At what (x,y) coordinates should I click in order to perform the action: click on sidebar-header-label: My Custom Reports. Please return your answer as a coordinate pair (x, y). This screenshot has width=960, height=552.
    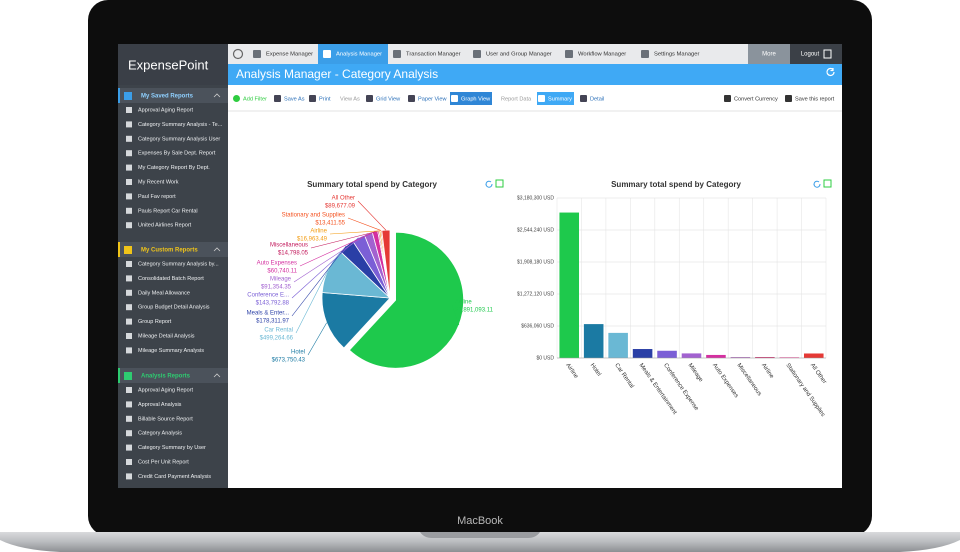
    Looking at the image, I should click on (169, 251).